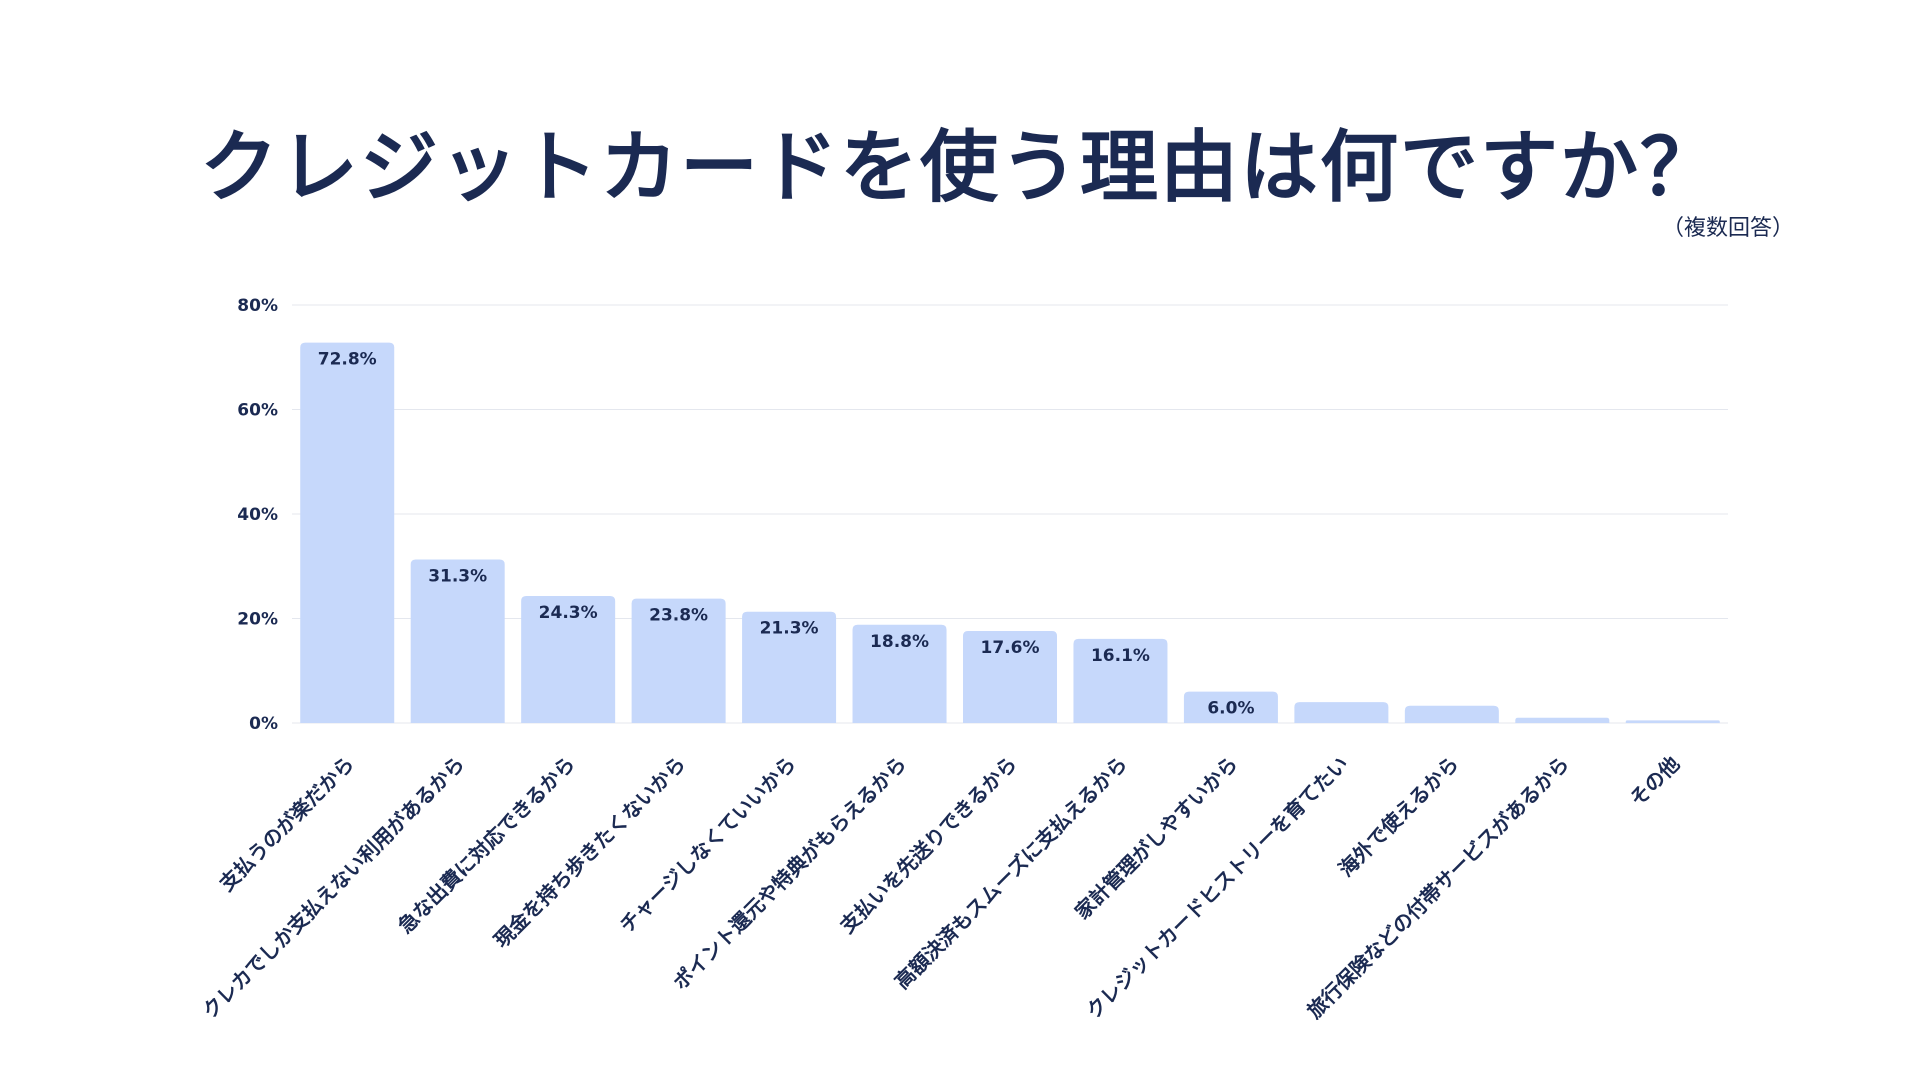 Image resolution: width=1920 pixels, height=1080 pixels. I want to click on x-tick-label: 支払いを先送りできるから, so click(928, 845).